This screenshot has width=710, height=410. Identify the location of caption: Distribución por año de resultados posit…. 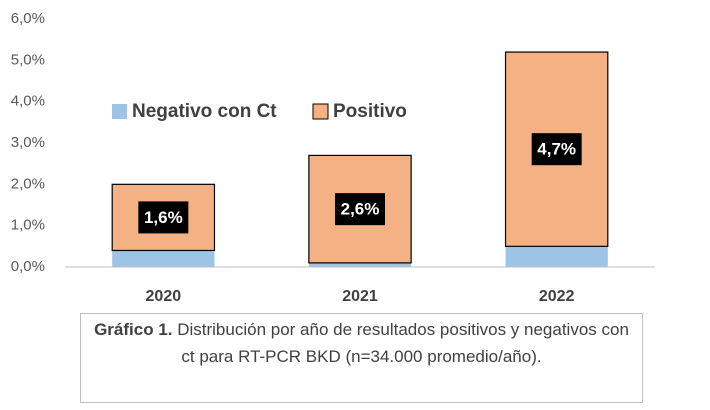
(403, 343).